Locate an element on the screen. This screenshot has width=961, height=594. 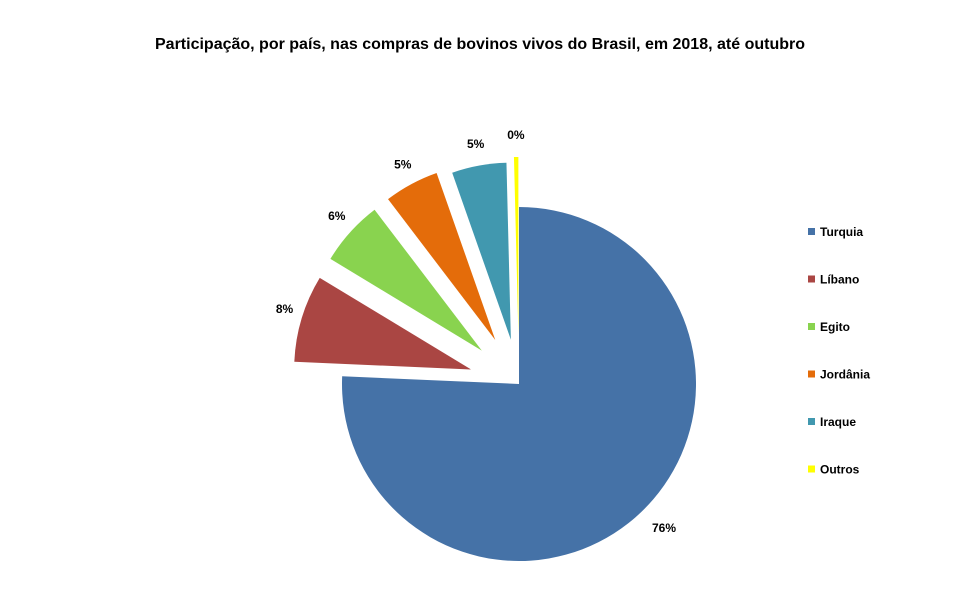
legend-label-egito: Egito is located at coordinates (835, 327).